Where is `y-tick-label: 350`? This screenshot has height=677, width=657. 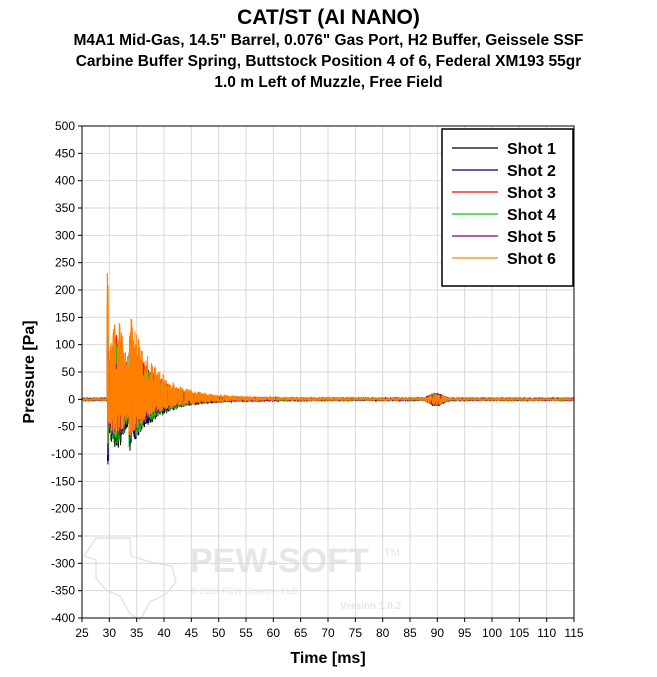
y-tick-label: 350 is located at coordinates (65, 208).